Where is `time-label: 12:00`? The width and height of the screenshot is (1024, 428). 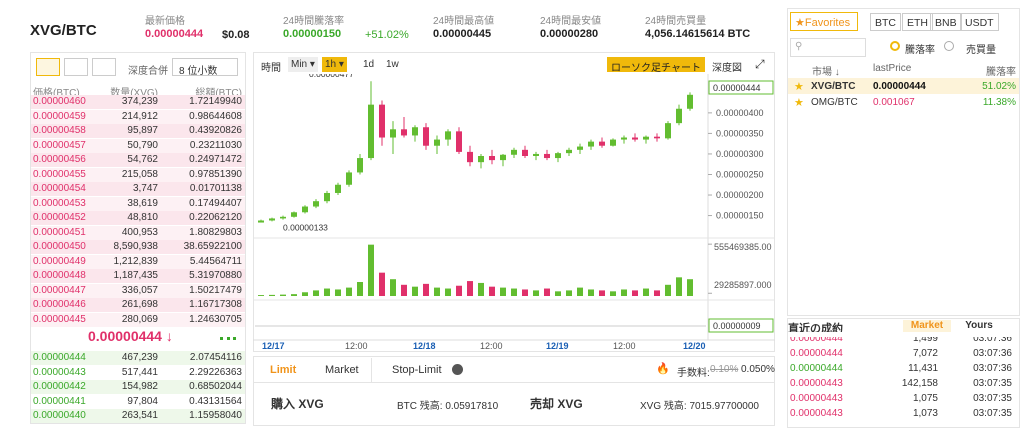
time-label: 12:00 is located at coordinates (624, 346).